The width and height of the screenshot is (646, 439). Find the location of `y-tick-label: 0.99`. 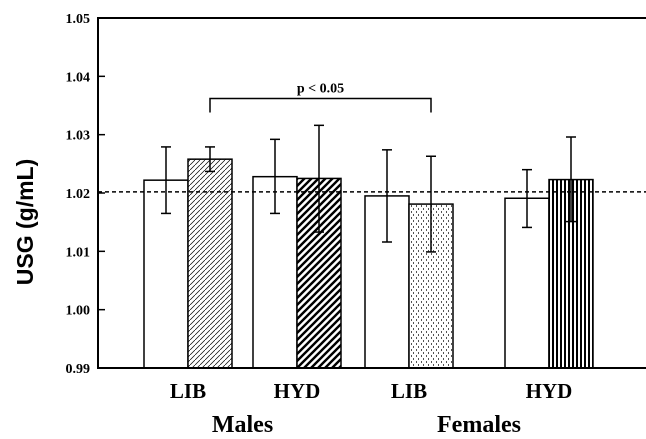

y-tick-label: 0.99 is located at coordinates (78, 369).